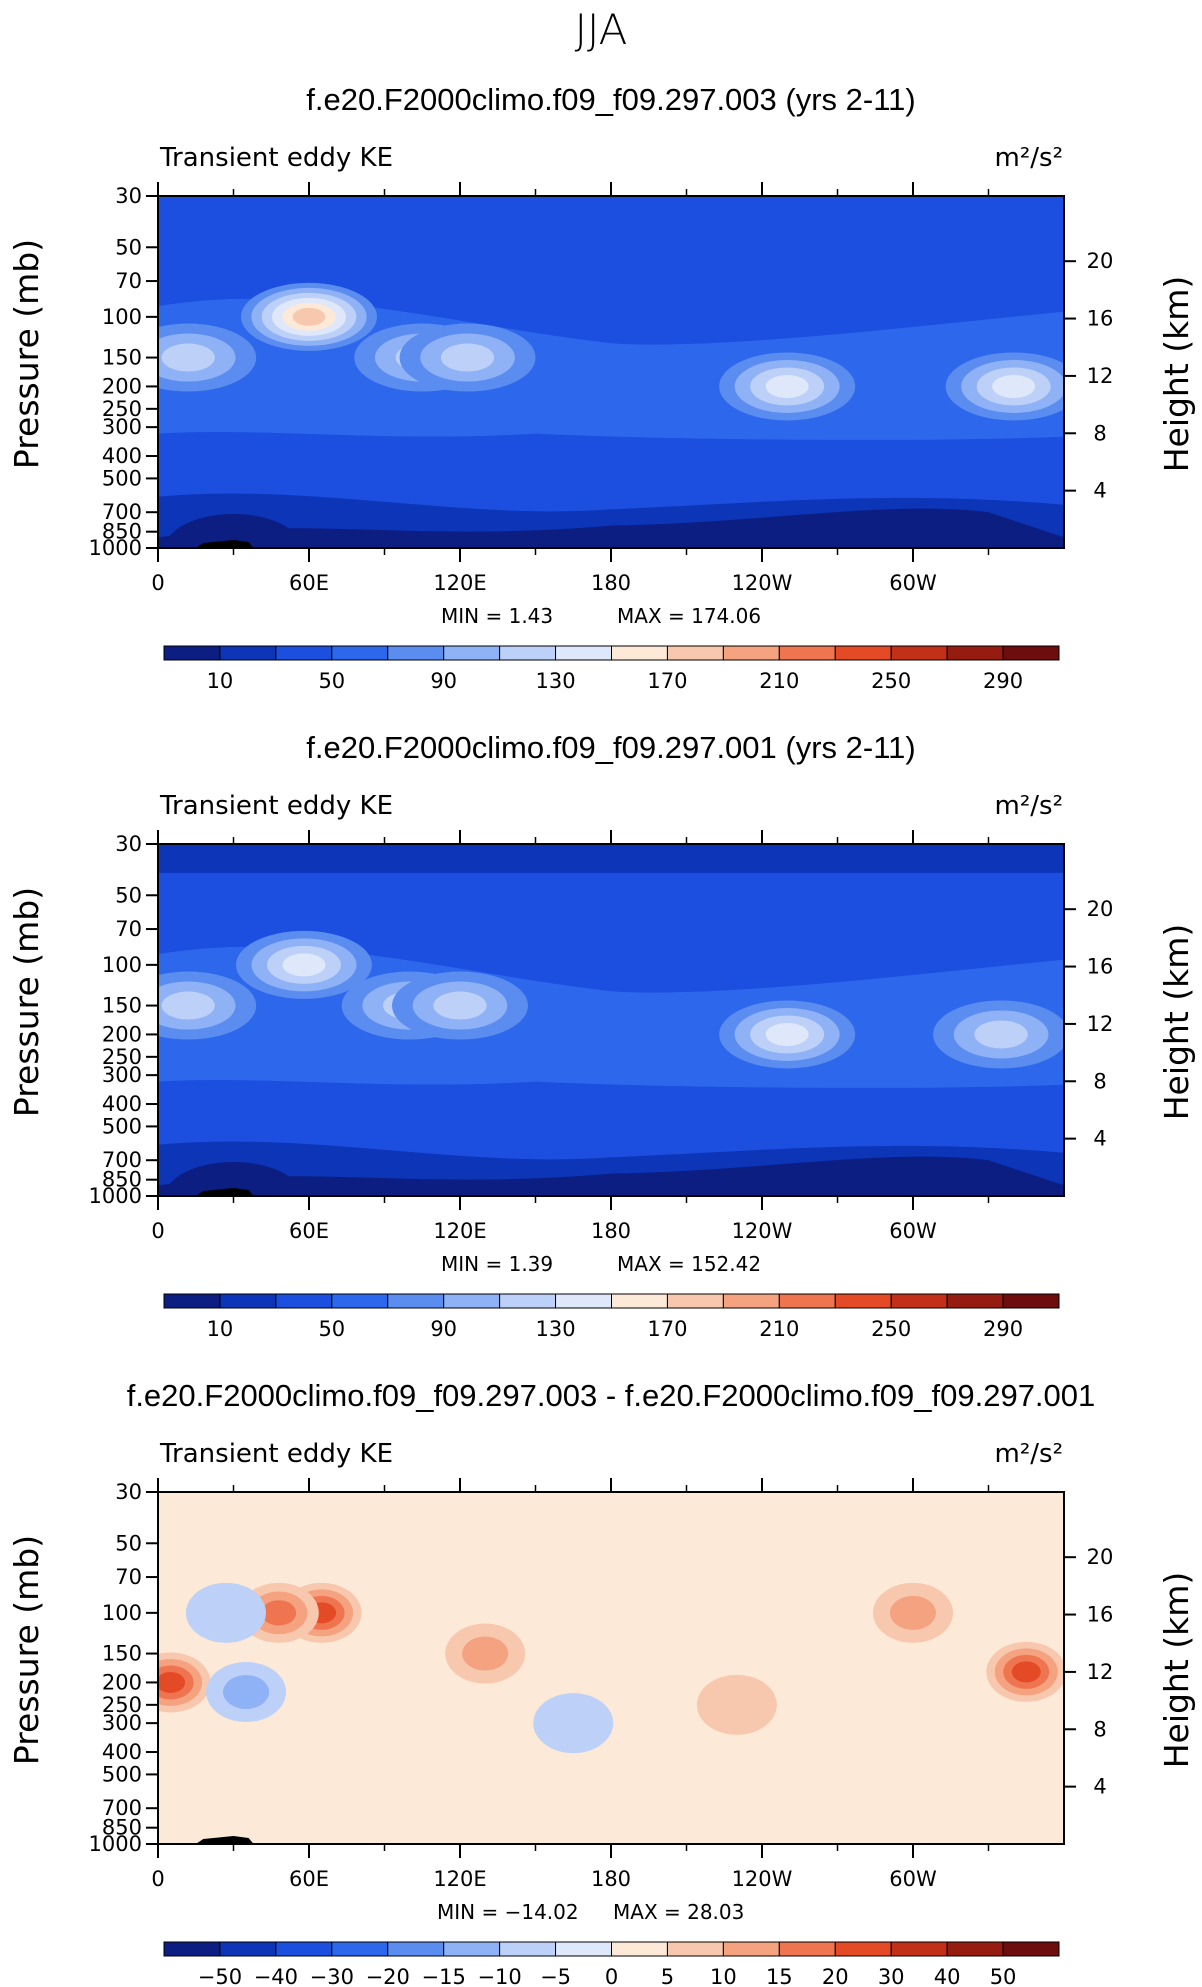  What do you see at coordinates (508, 1912) in the screenshot?
I see `min-stat: MIN = −14.02` at bounding box center [508, 1912].